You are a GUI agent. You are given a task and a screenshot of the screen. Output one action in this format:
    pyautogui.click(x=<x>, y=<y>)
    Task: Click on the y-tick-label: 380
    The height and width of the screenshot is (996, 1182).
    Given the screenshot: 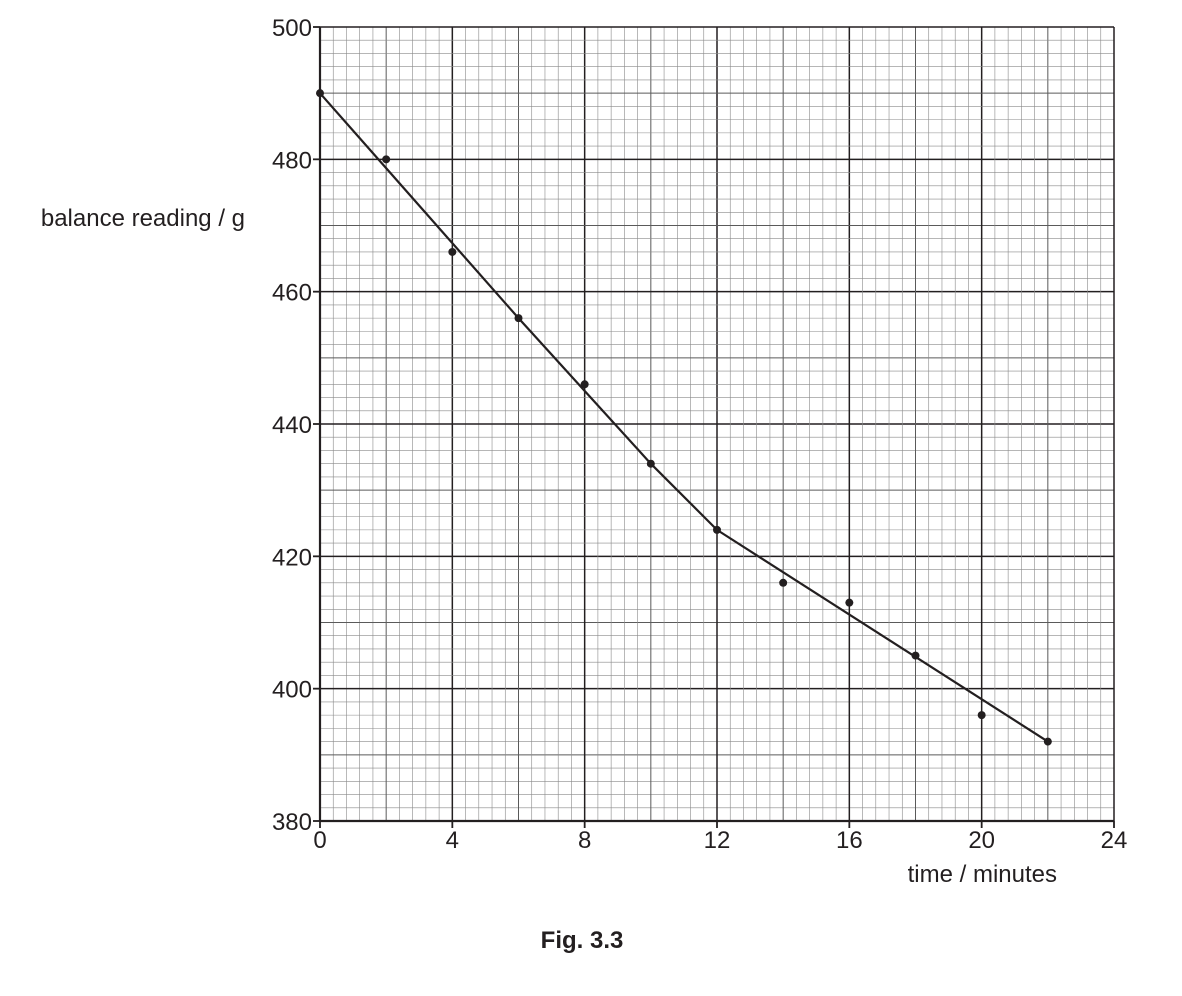 What is the action you would take?
    pyautogui.click(x=292, y=822)
    